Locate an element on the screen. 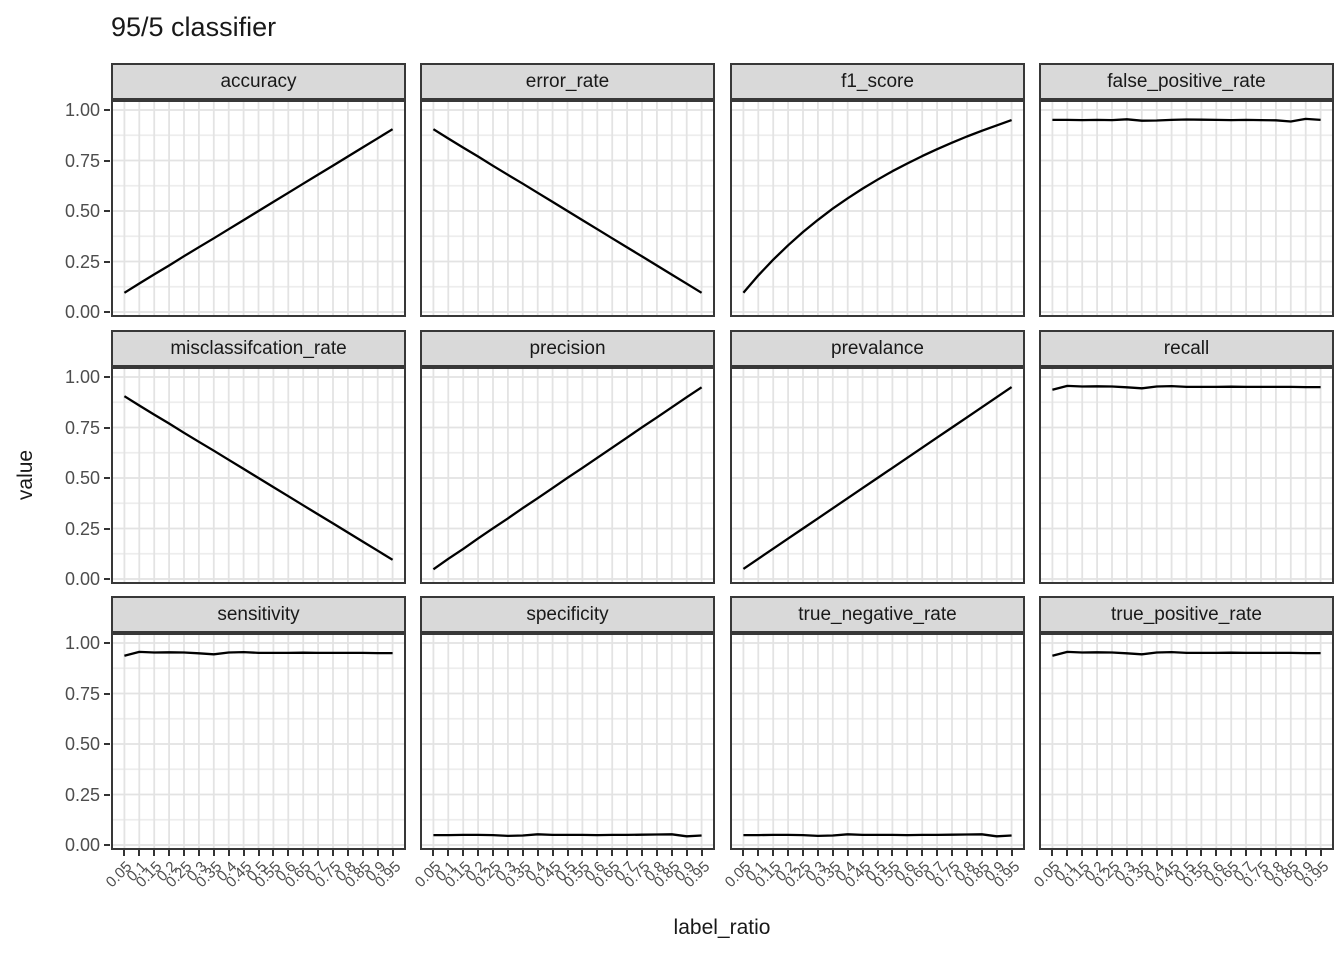 This screenshot has width=1344, height=960. data-line-error_rate is located at coordinates (567, 211).